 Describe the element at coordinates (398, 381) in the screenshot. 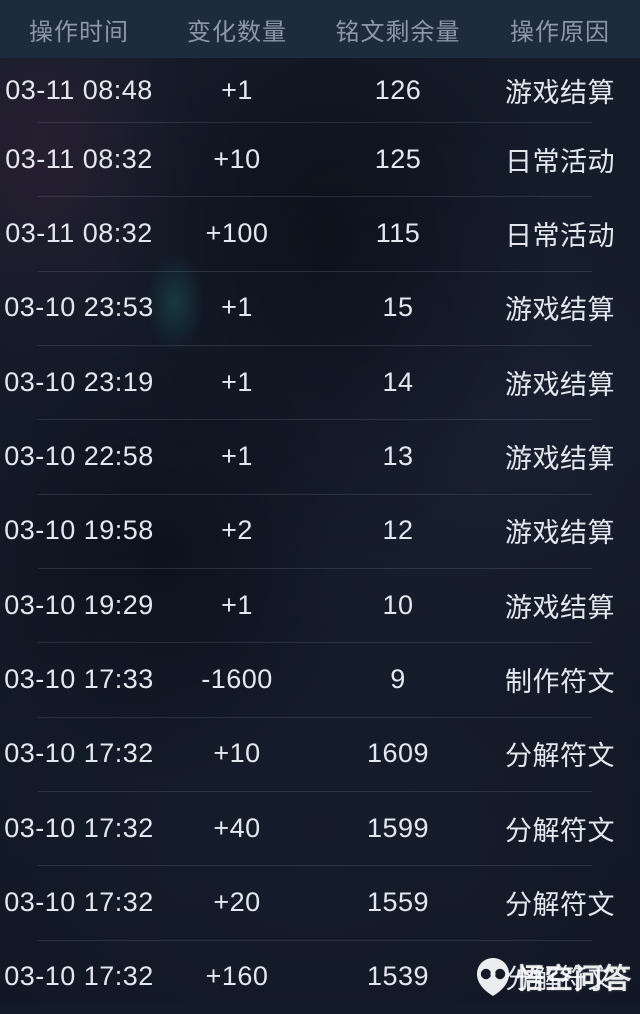

I see `cell-remaining: 14` at that location.